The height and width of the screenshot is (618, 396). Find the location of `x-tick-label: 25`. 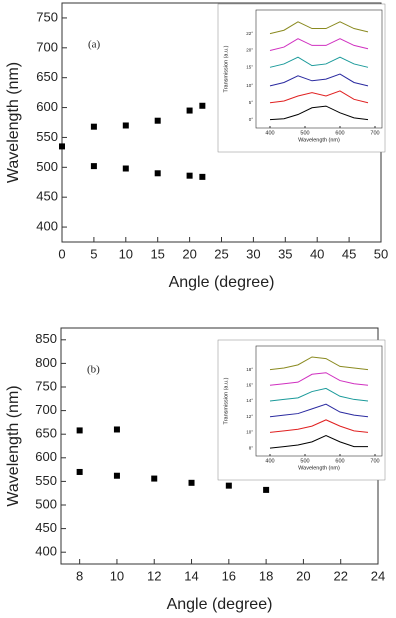

x-tick-label: 25 is located at coordinates (221, 253).